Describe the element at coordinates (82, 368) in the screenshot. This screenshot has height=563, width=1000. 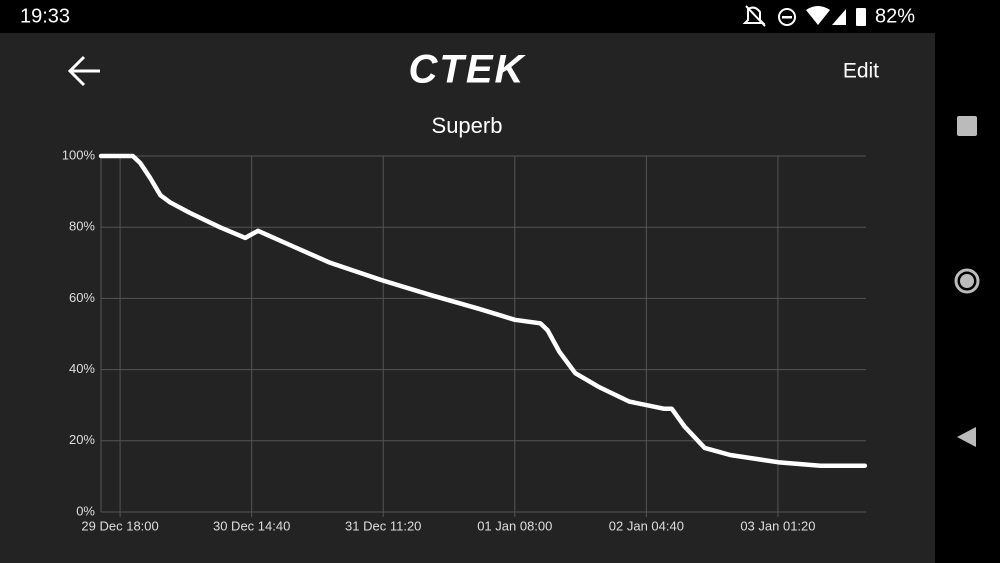
I see `y-tick-label: 40%` at that location.